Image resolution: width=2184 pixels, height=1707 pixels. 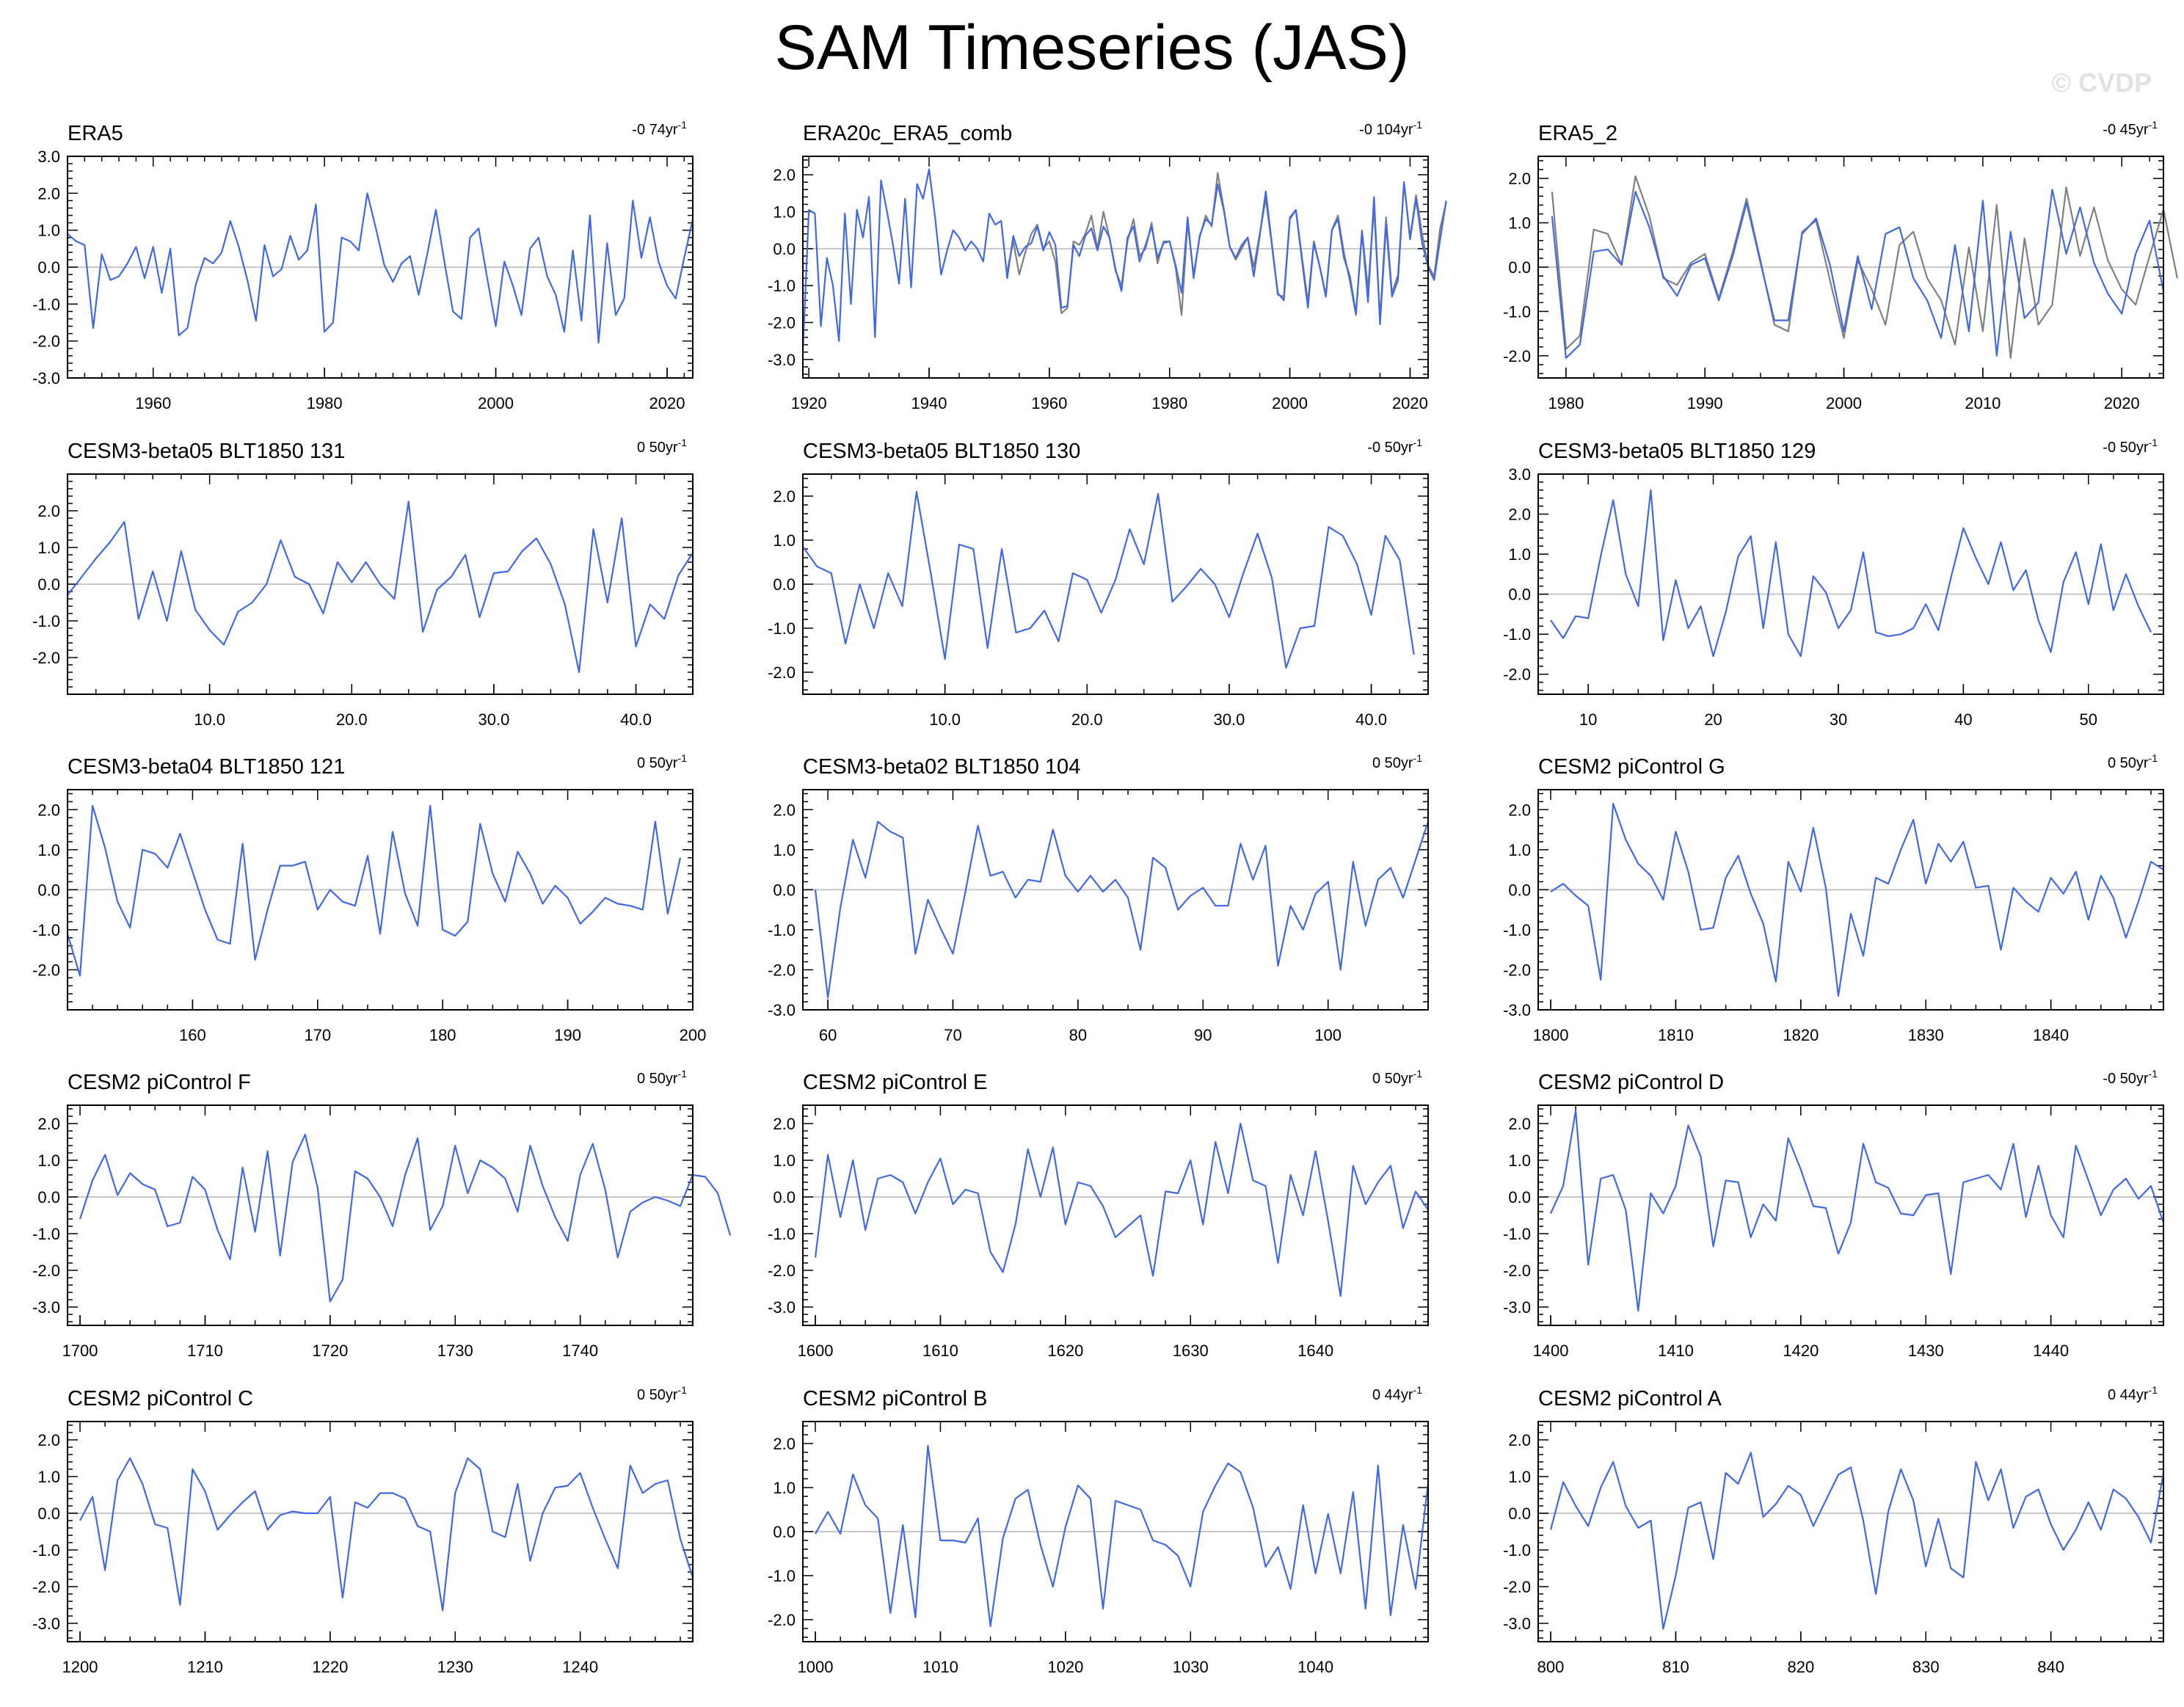 I want to click on x-tick-label: 50, so click(x=2088, y=719).